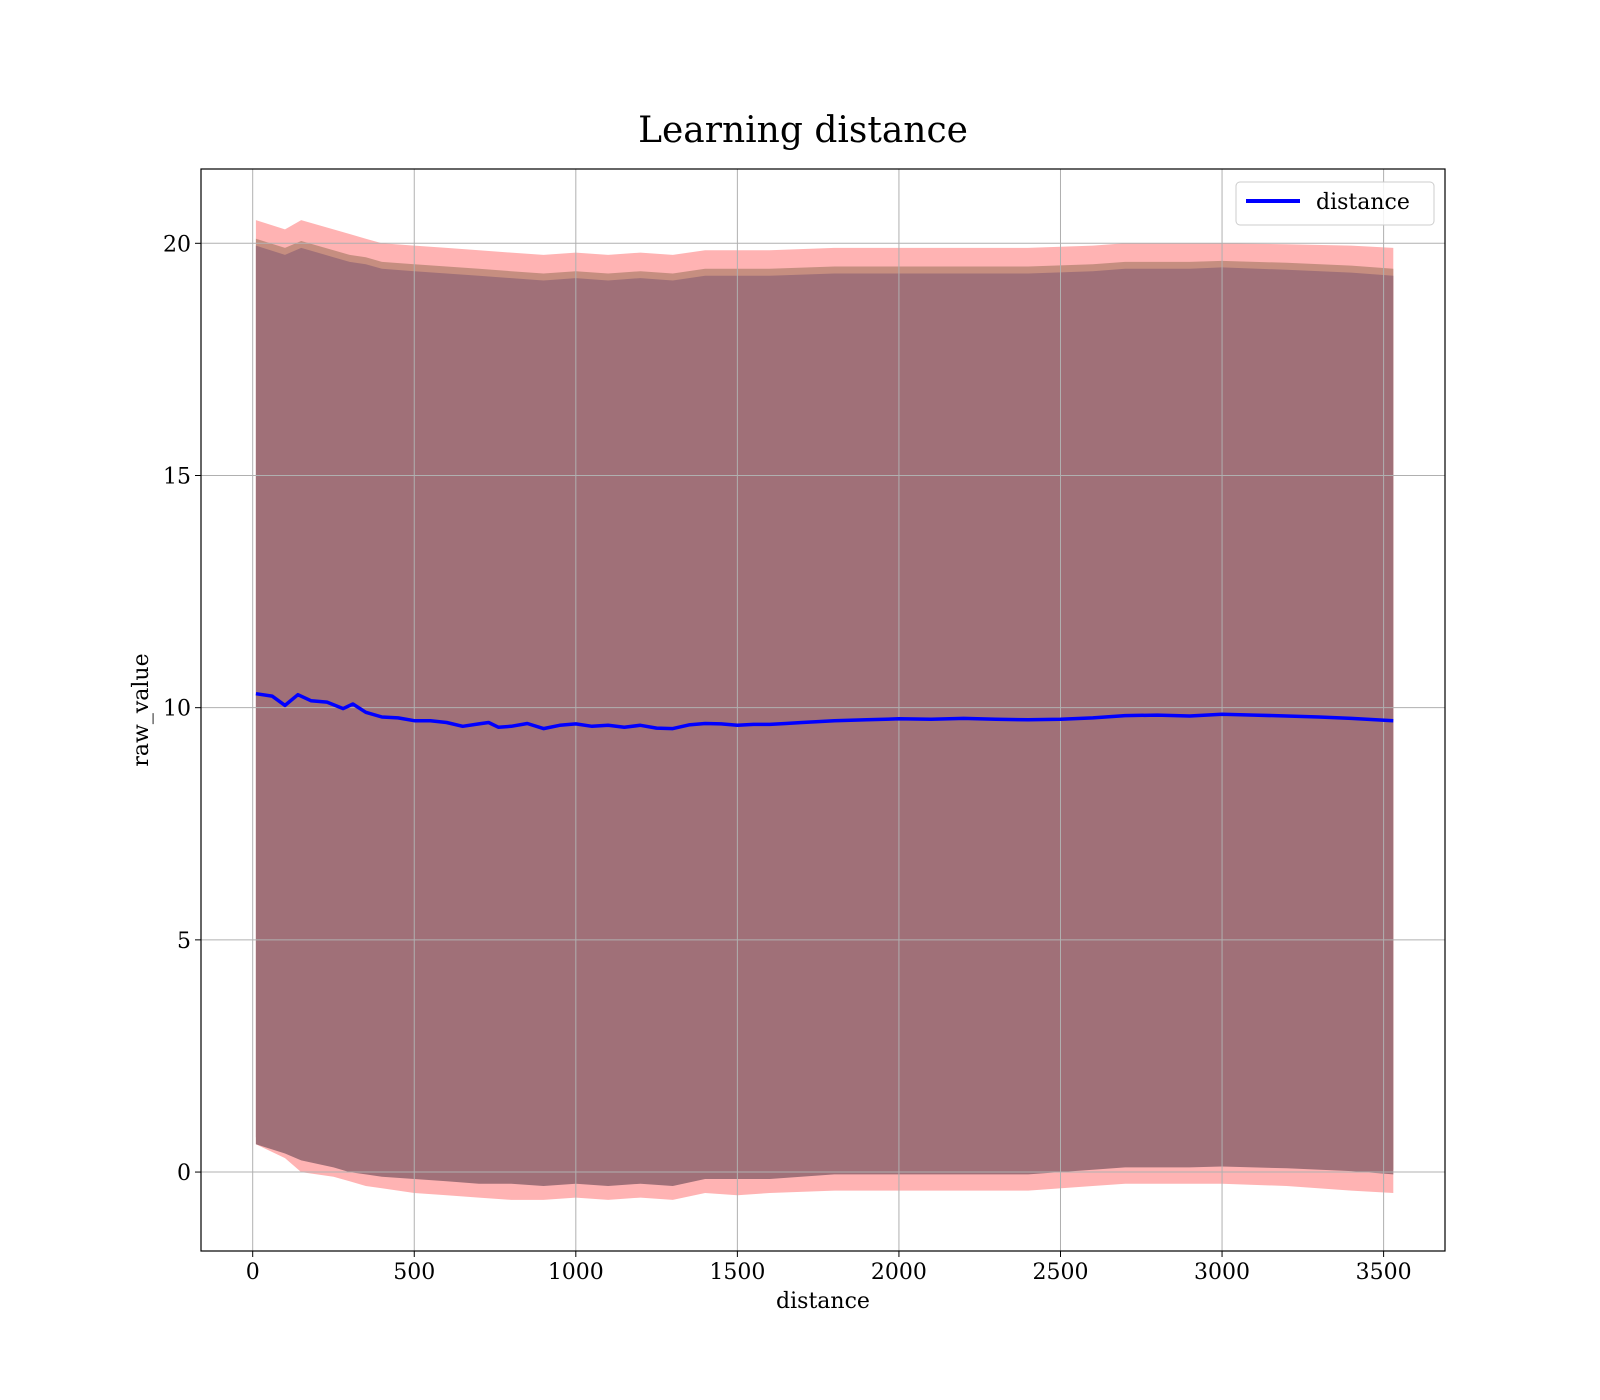  What do you see at coordinates (177, 244) in the screenshot?
I see `y-tick-label: 20` at bounding box center [177, 244].